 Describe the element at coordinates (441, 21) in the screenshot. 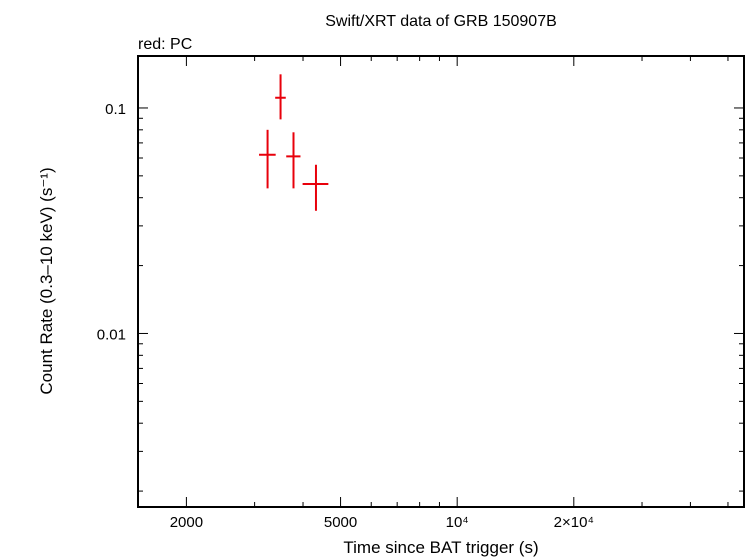

I see `chart-title: Swift/XRT data of GRB 150907B` at that location.